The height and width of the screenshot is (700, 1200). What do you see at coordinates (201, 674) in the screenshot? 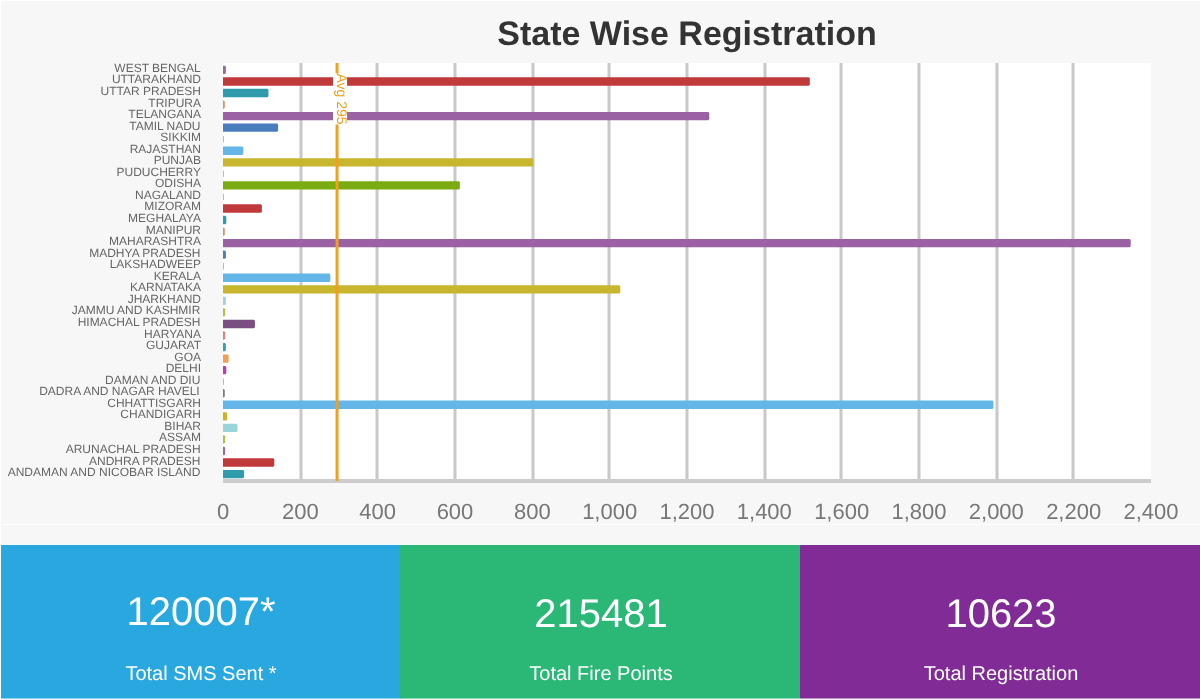
I see `category-label: Total SMS Sent *` at bounding box center [201, 674].